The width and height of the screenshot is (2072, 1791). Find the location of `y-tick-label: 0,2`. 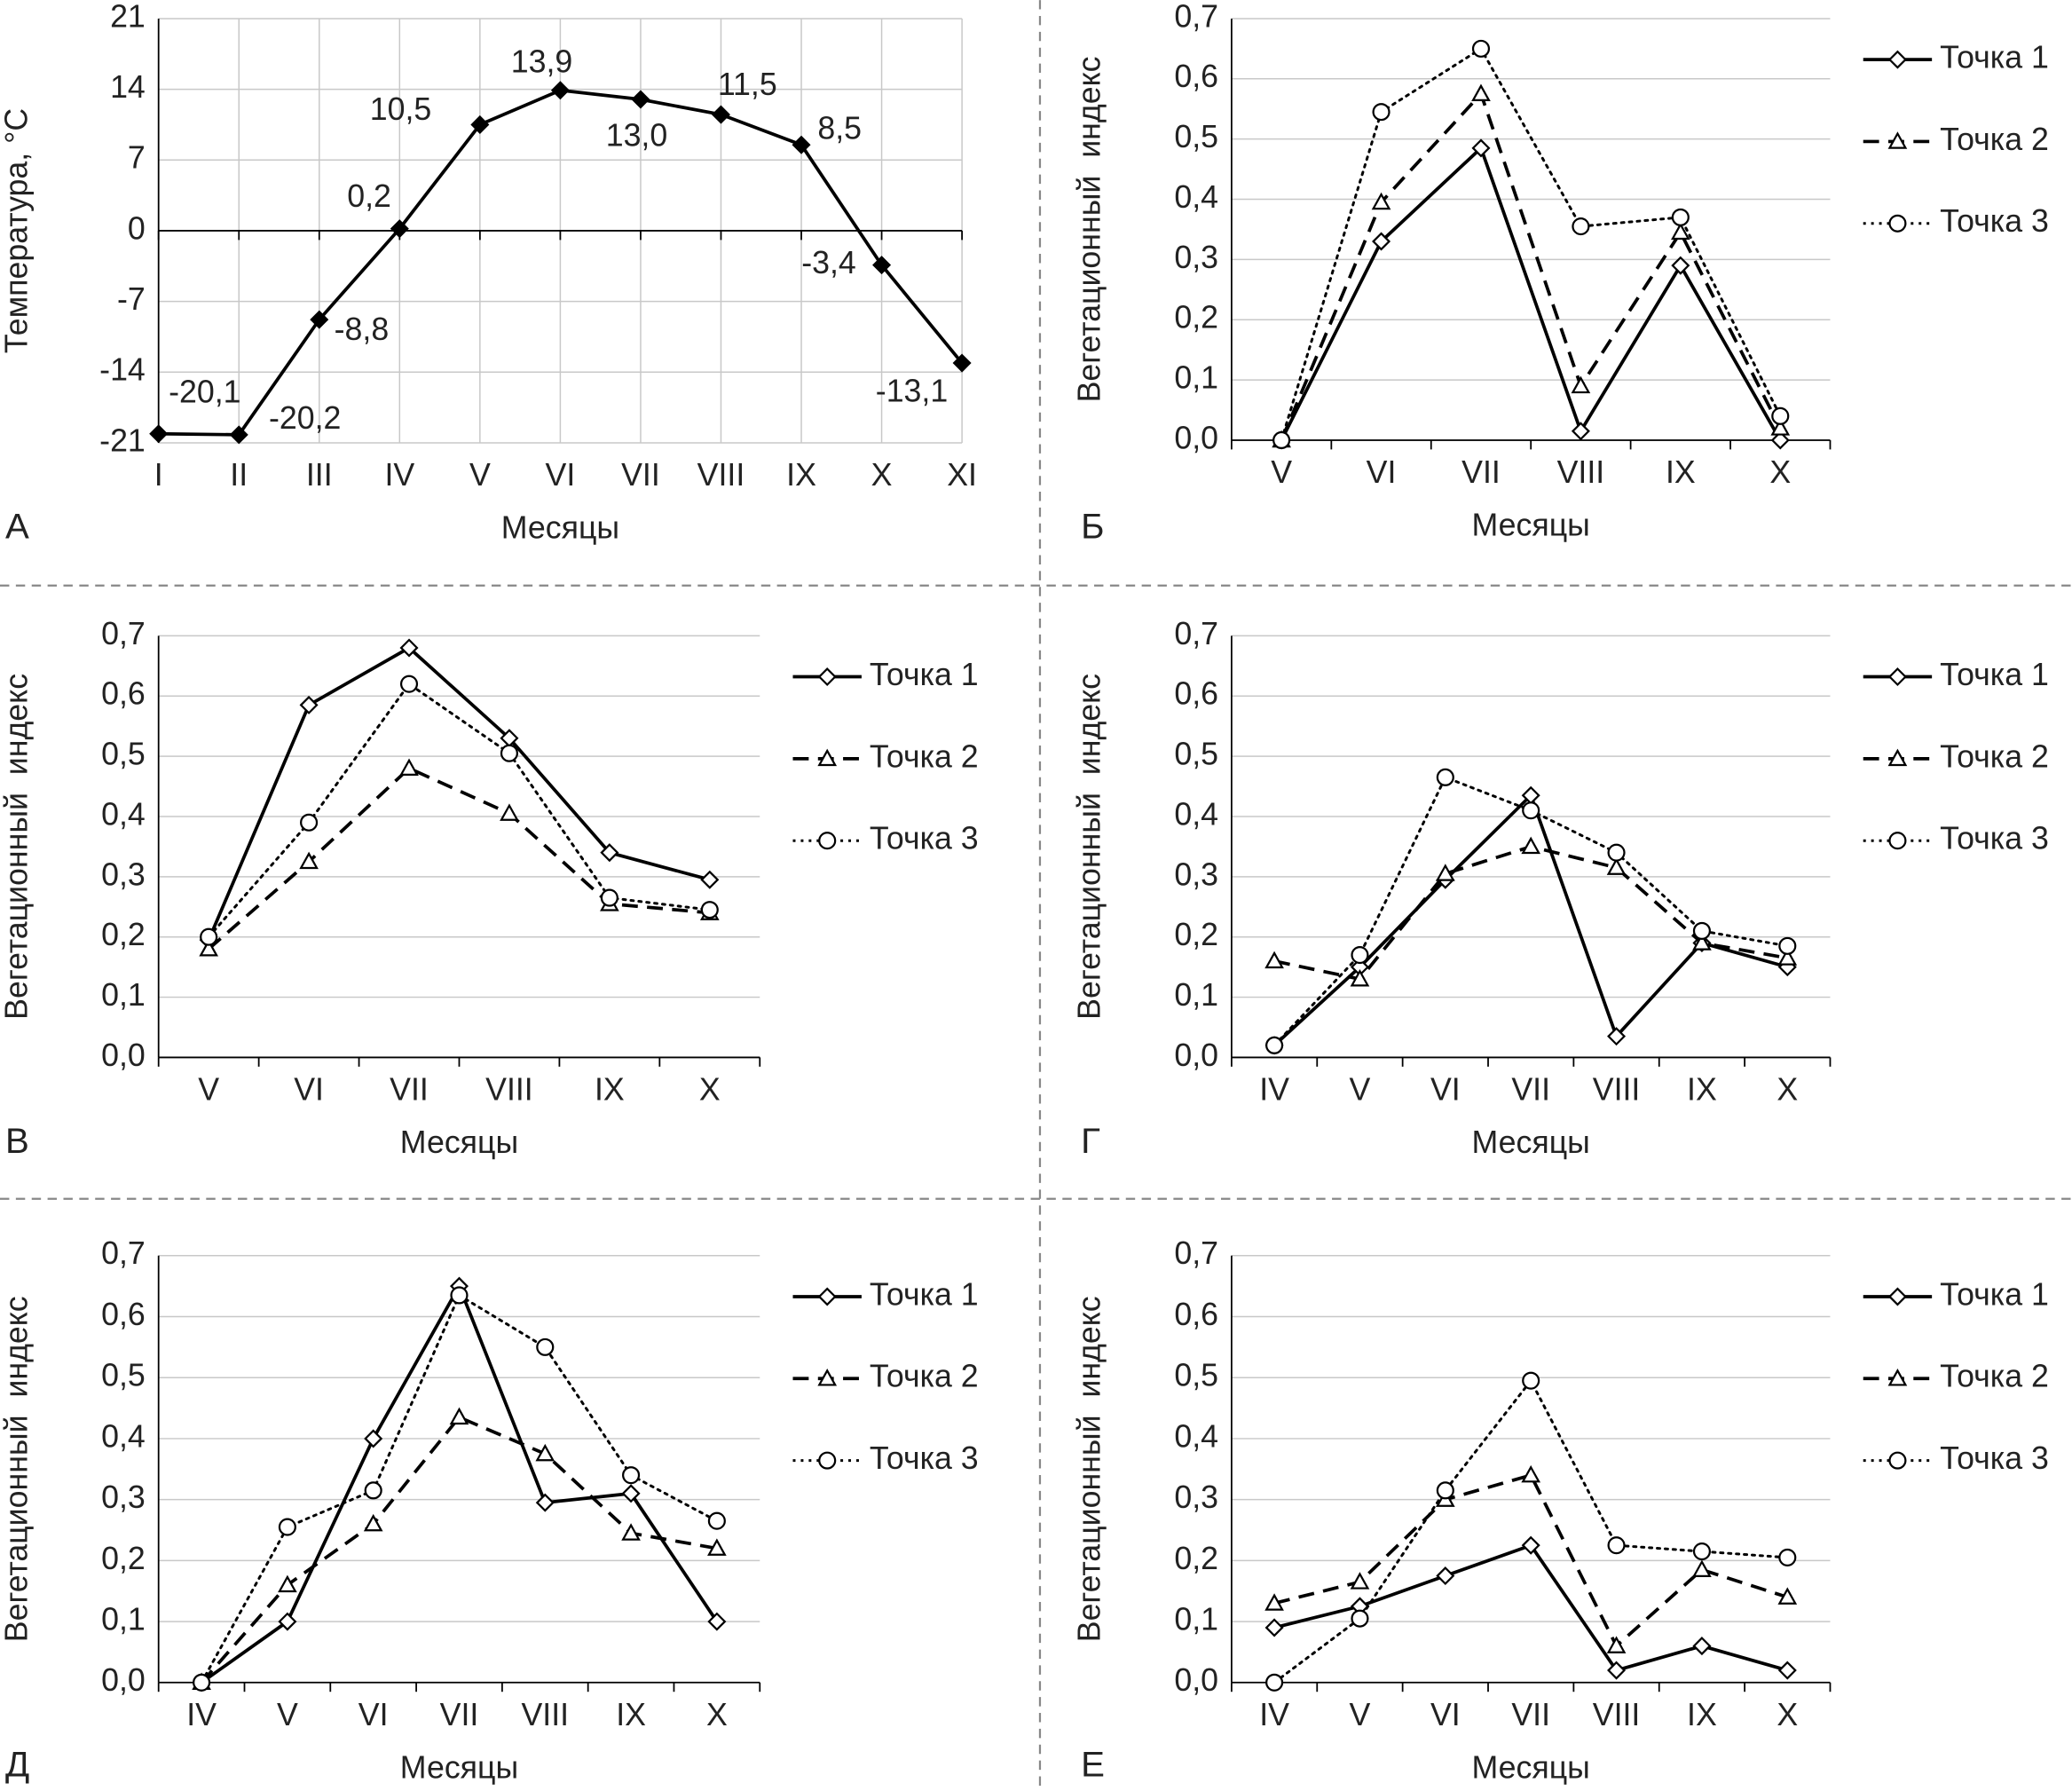

y-tick-label: 0,2 is located at coordinates (1196, 317).